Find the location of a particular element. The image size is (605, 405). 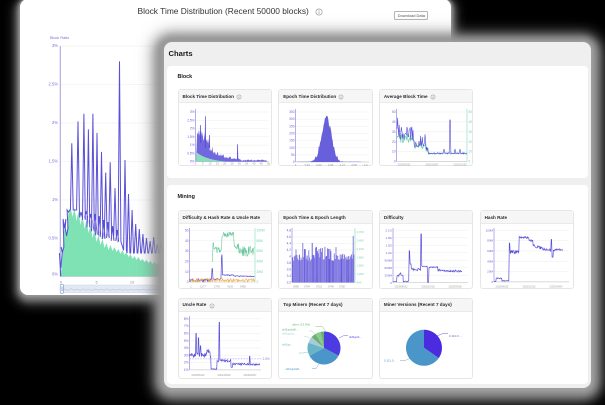

svg-text: 2020/08/22 is located at coordinates (401, 286).